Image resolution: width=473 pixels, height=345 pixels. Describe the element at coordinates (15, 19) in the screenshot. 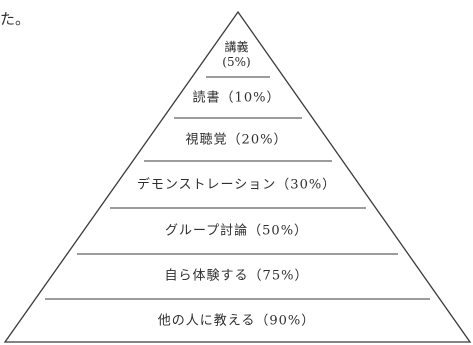

I see `preceding-text-fragment: た。` at that location.